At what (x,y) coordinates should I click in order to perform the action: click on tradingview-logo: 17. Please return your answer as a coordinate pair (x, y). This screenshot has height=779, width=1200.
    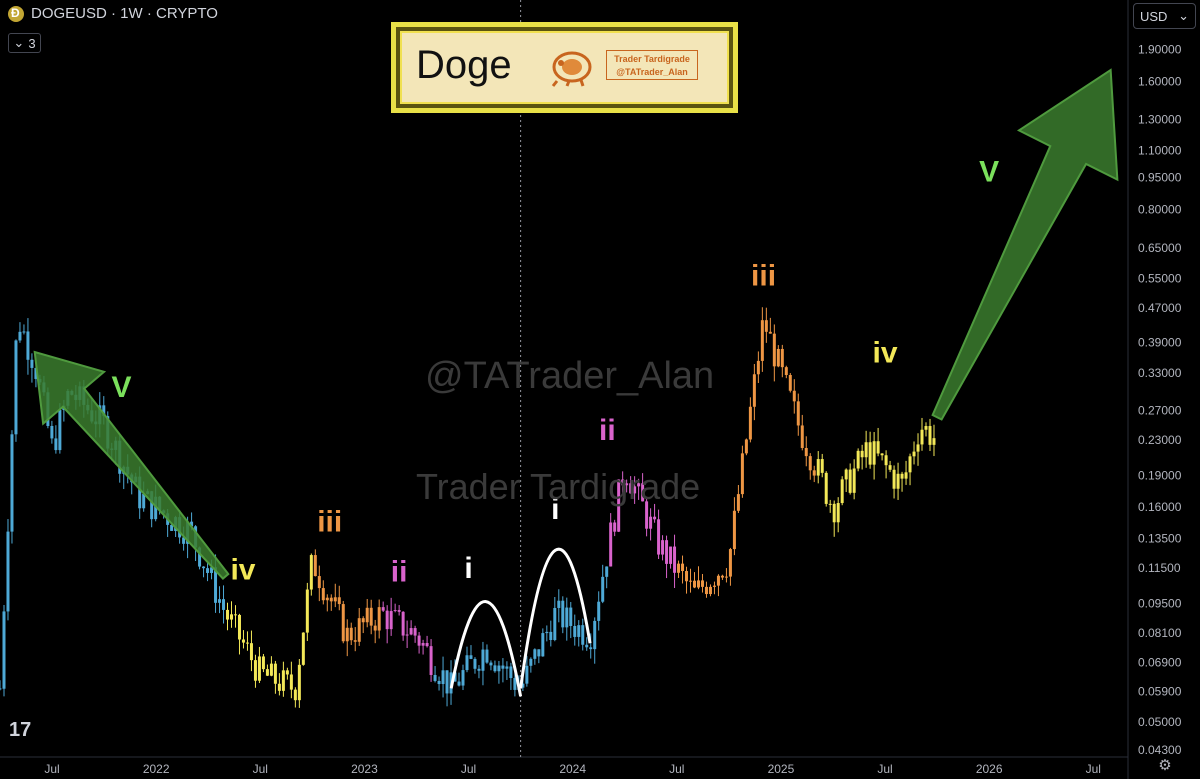
    Looking at the image, I should click on (20, 730).